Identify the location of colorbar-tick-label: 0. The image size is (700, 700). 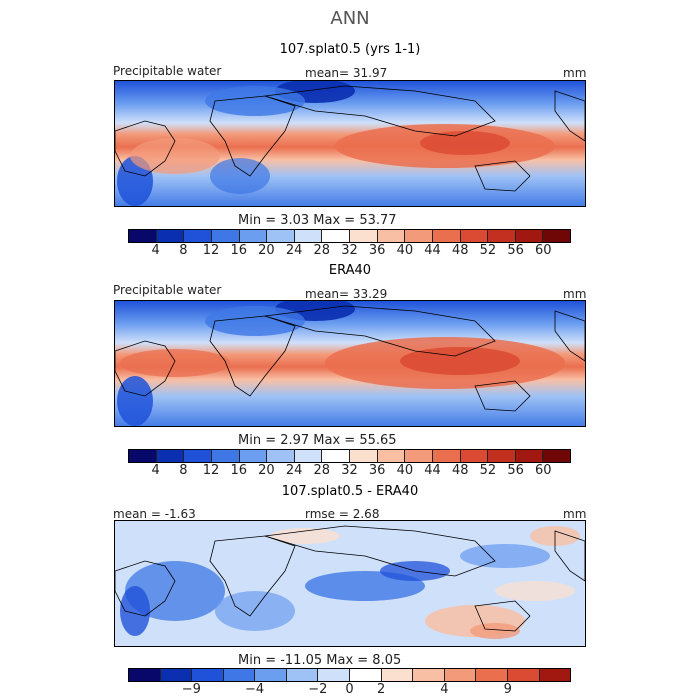
(349, 689).